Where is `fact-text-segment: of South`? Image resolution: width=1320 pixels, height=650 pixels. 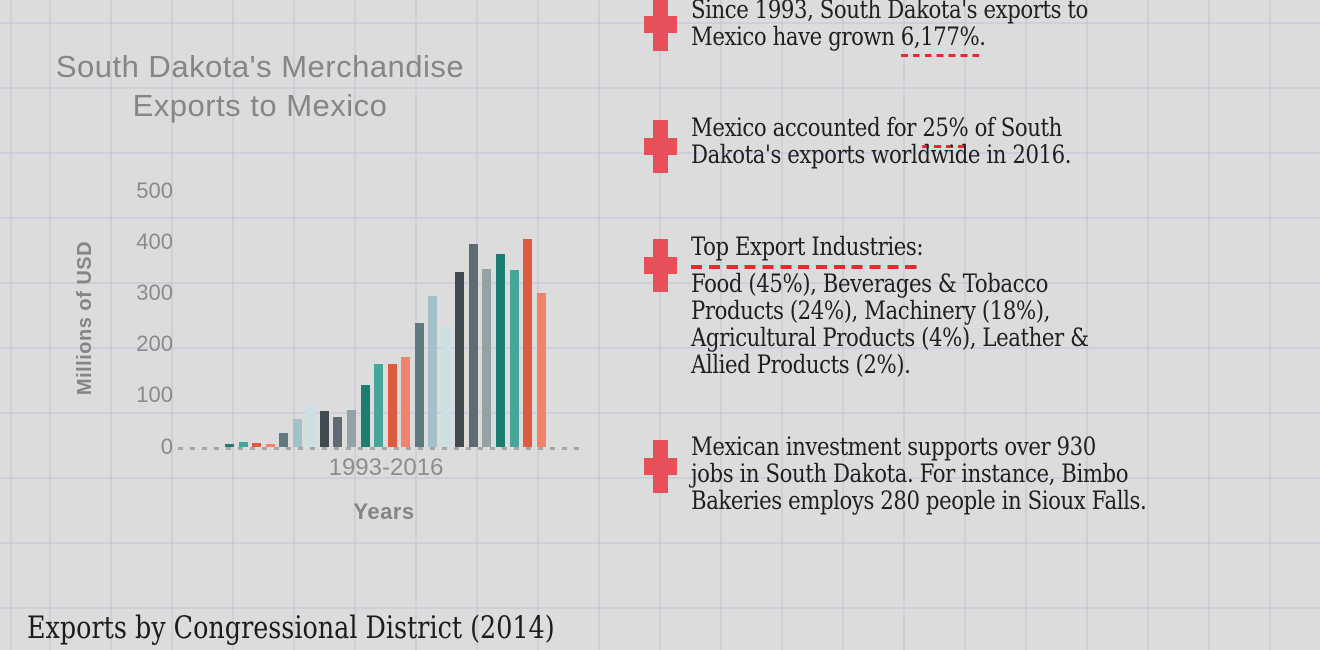
fact-text-segment: of South is located at coordinates (1015, 127).